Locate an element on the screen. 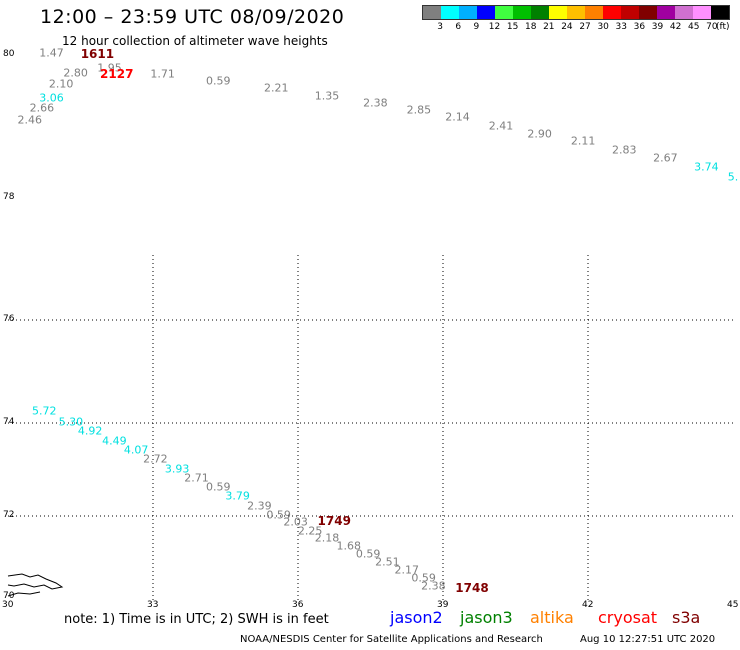 The image size is (740, 650). color-scale-label: 27 is located at coordinates (585, 27).